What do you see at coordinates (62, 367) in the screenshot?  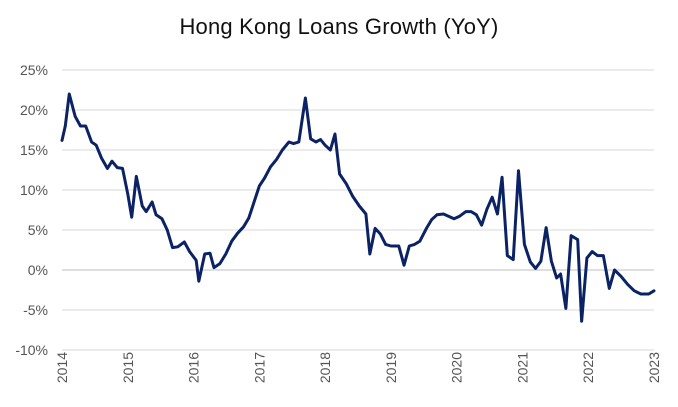 I see `x-tick-label: 2014` at bounding box center [62, 367].